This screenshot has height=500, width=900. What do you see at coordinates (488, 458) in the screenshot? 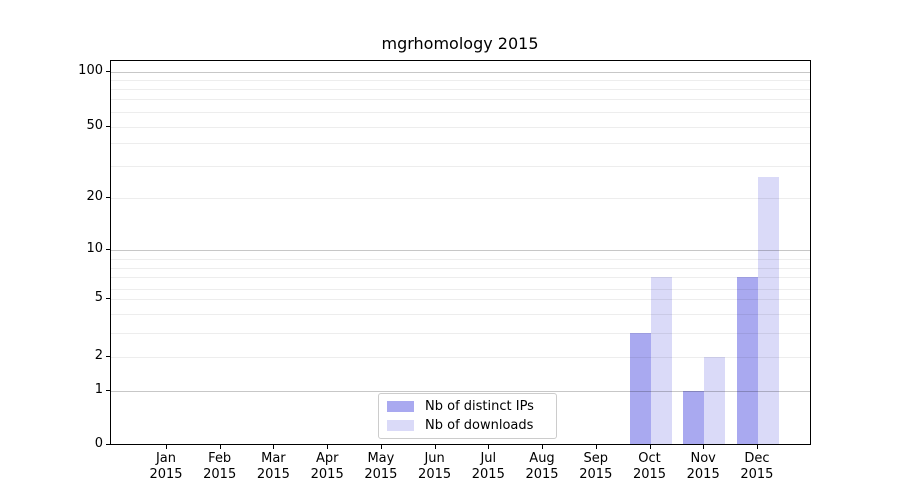
I see `x-tick-month: Jul` at bounding box center [488, 458].